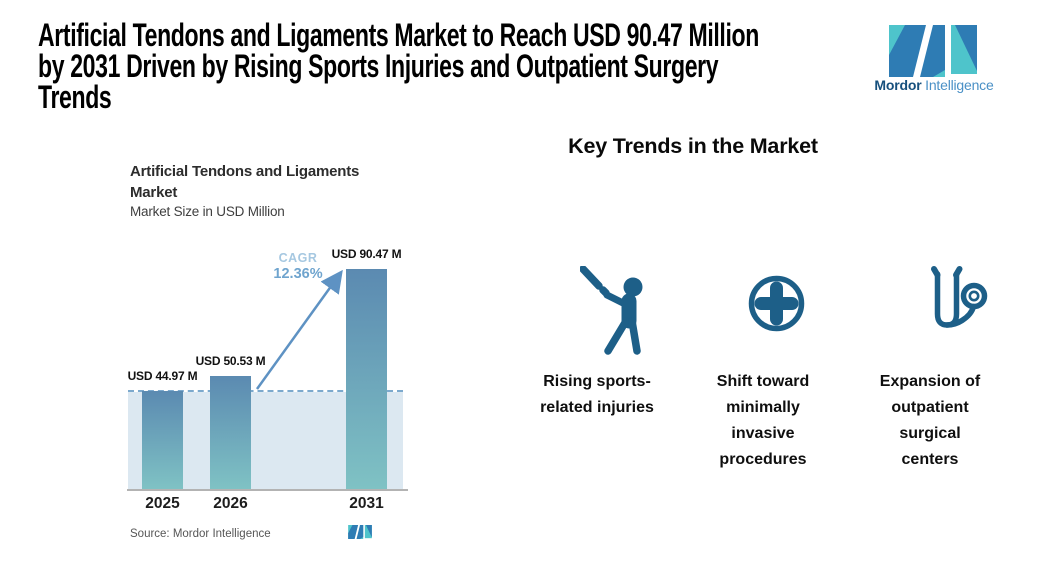 This screenshot has height=577, width=1059. I want to click on trend-label-sports-injuries: Rising sports- related injuries, so click(597, 395).